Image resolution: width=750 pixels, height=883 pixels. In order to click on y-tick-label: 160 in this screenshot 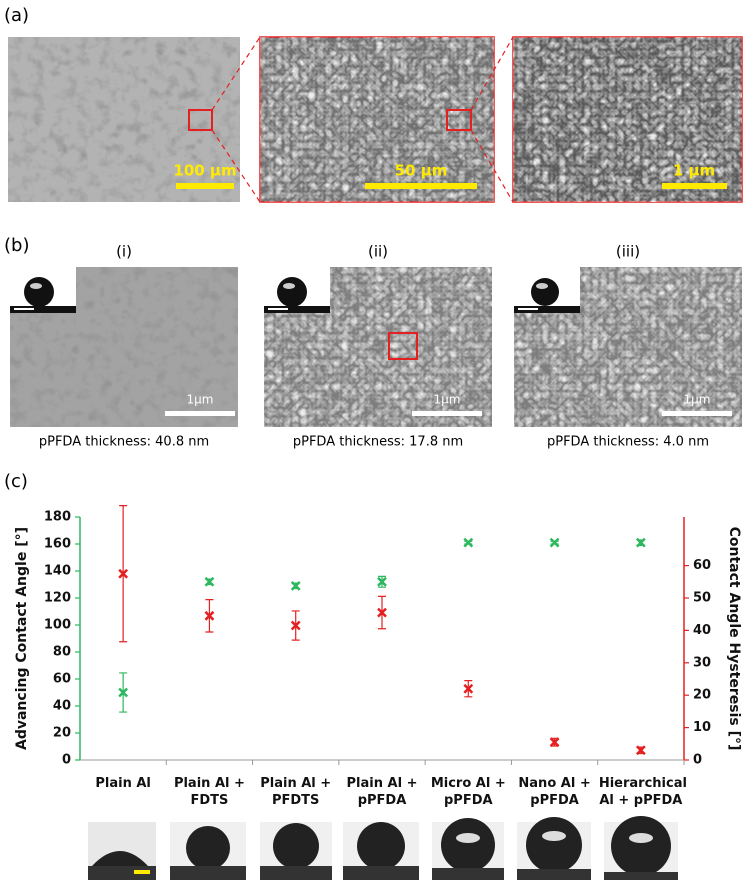, I will do `click(57, 544)`.